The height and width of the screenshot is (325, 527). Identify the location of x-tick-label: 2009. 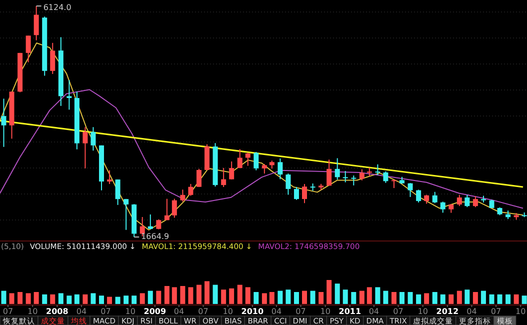
(155, 311).